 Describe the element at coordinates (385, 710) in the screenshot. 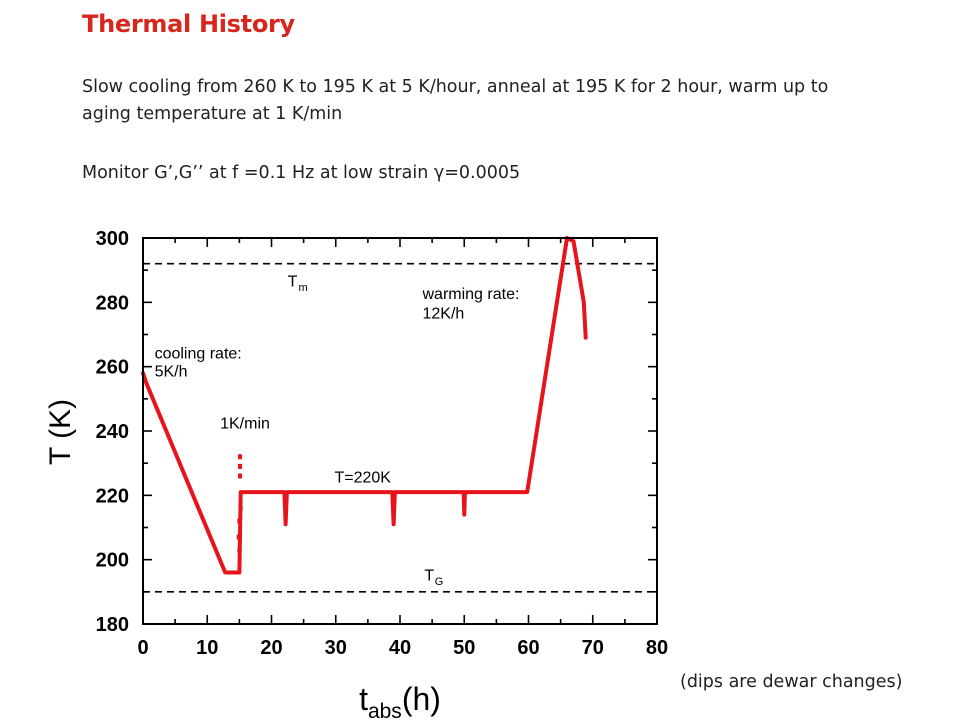

I see `x-axis-label-sub: abs` at that location.